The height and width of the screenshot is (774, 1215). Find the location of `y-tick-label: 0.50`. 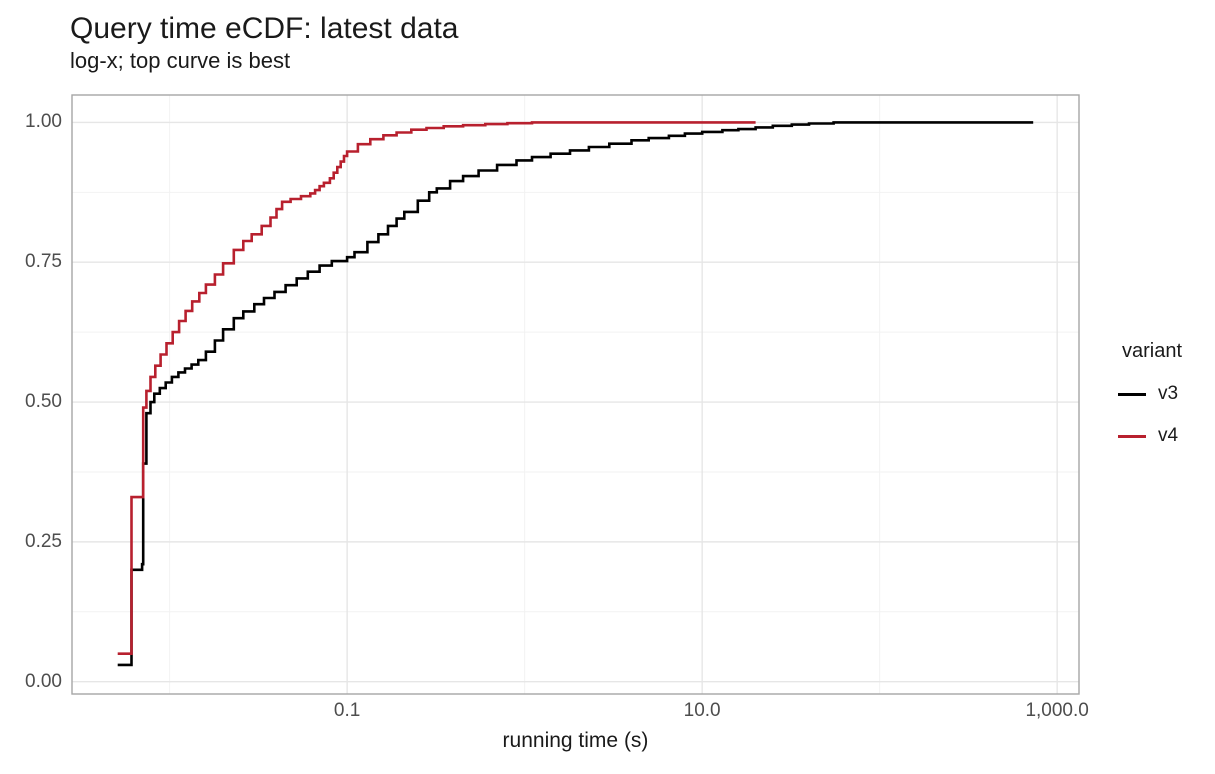

y-tick-label: 0.50 is located at coordinates (43, 402).